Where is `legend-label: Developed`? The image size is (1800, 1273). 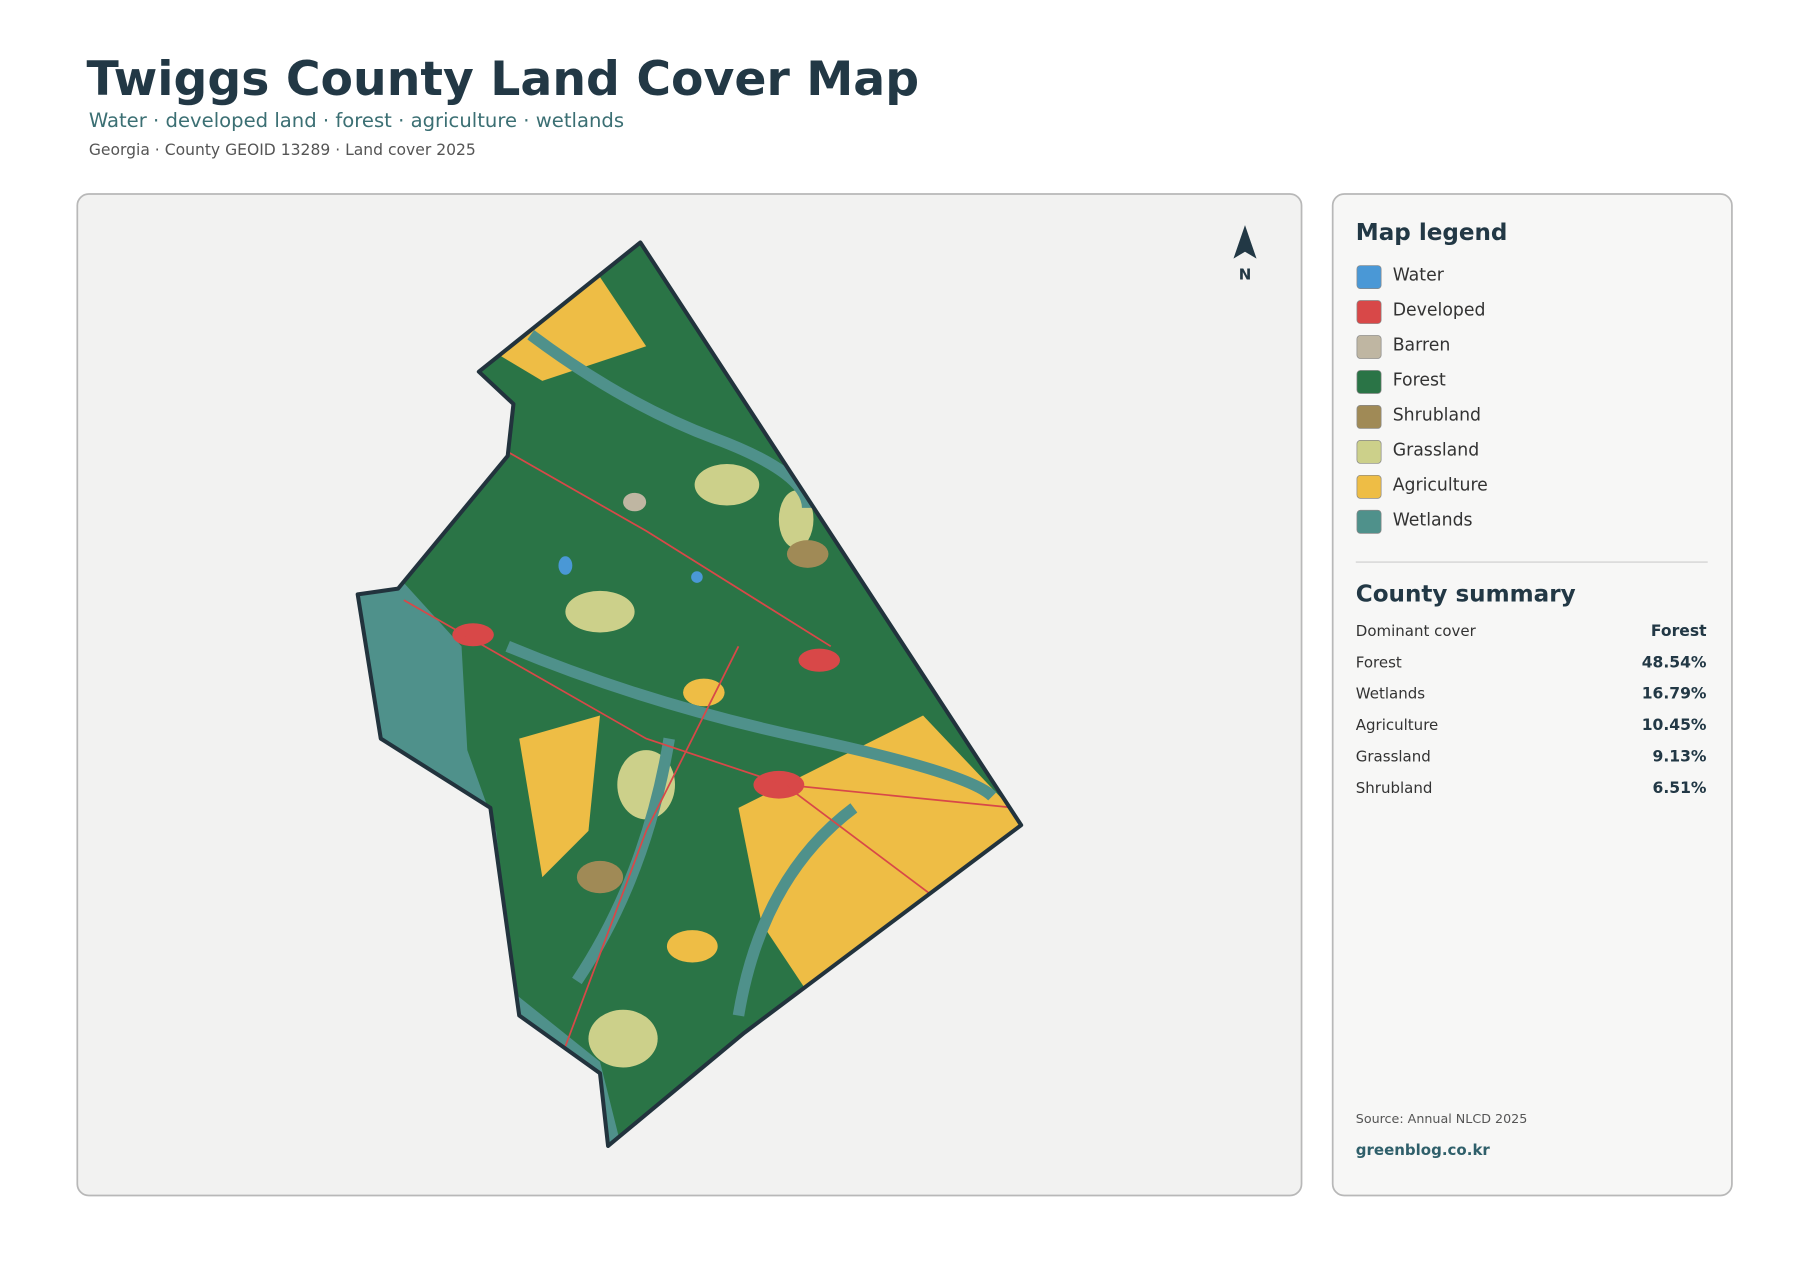
legend-label: Developed is located at coordinates (1439, 311).